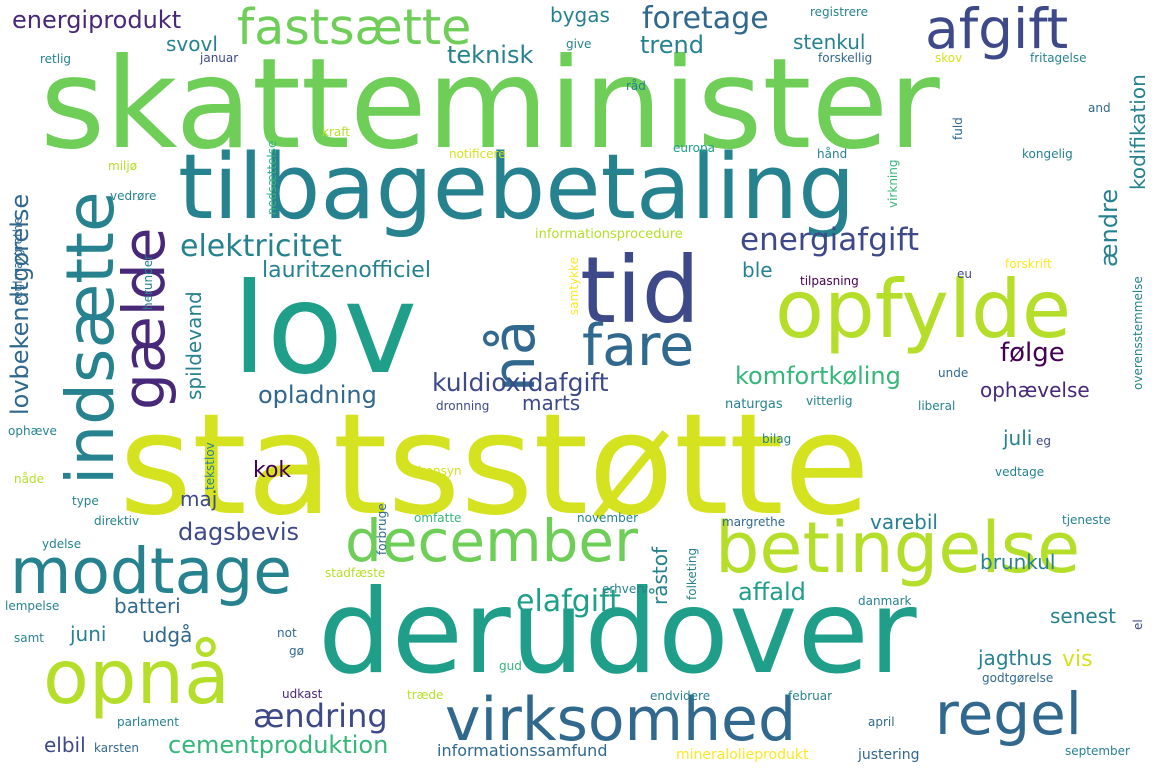  What do you see at coordinates (636, 86) in the screenshot?
I see `word-rad: råd` at bounding box center [636, 86].